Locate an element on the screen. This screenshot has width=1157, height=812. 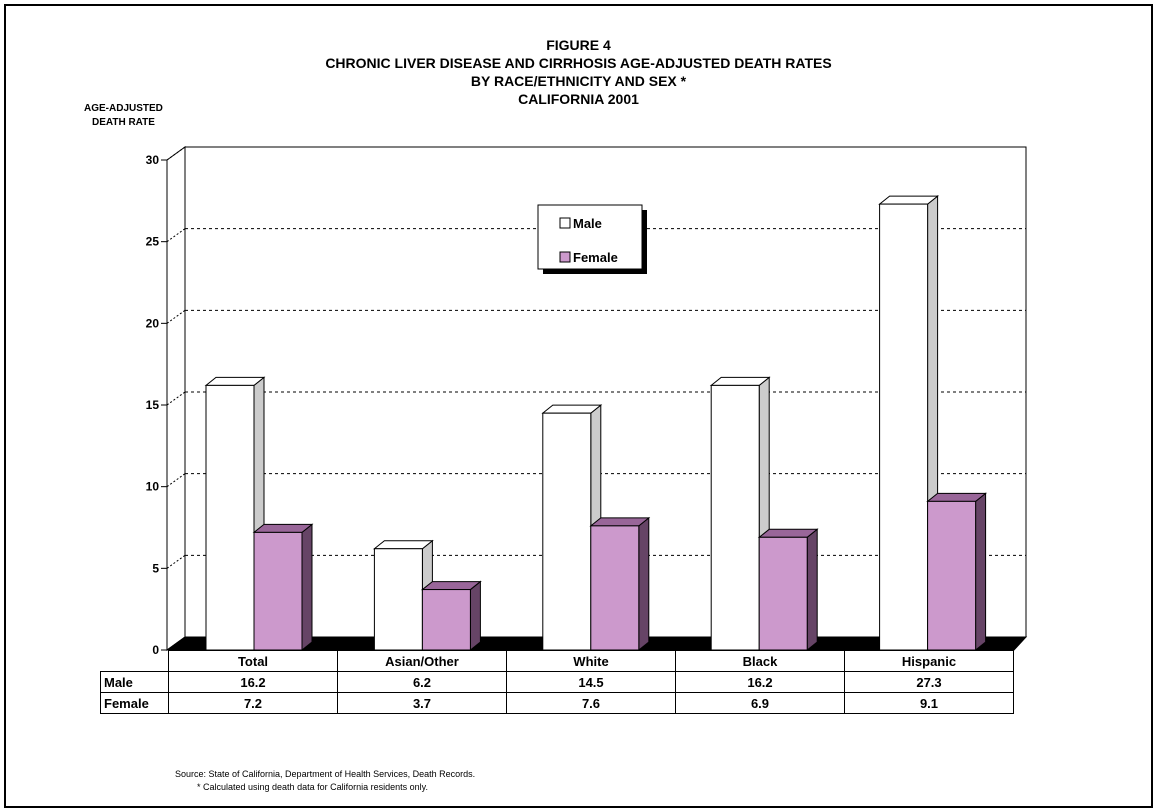
bar-female-asian-other-top is located at coordinates (451, 586).